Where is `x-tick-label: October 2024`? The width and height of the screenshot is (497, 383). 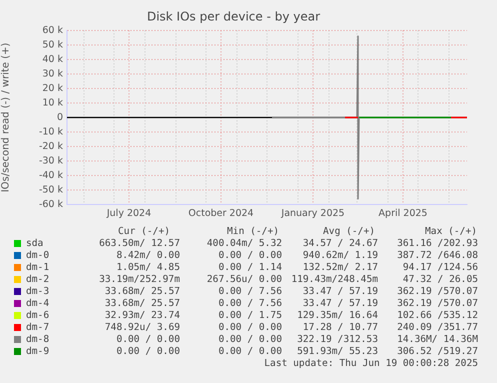
x-tick-label: October 2024 is located at coordinates (221, 213).